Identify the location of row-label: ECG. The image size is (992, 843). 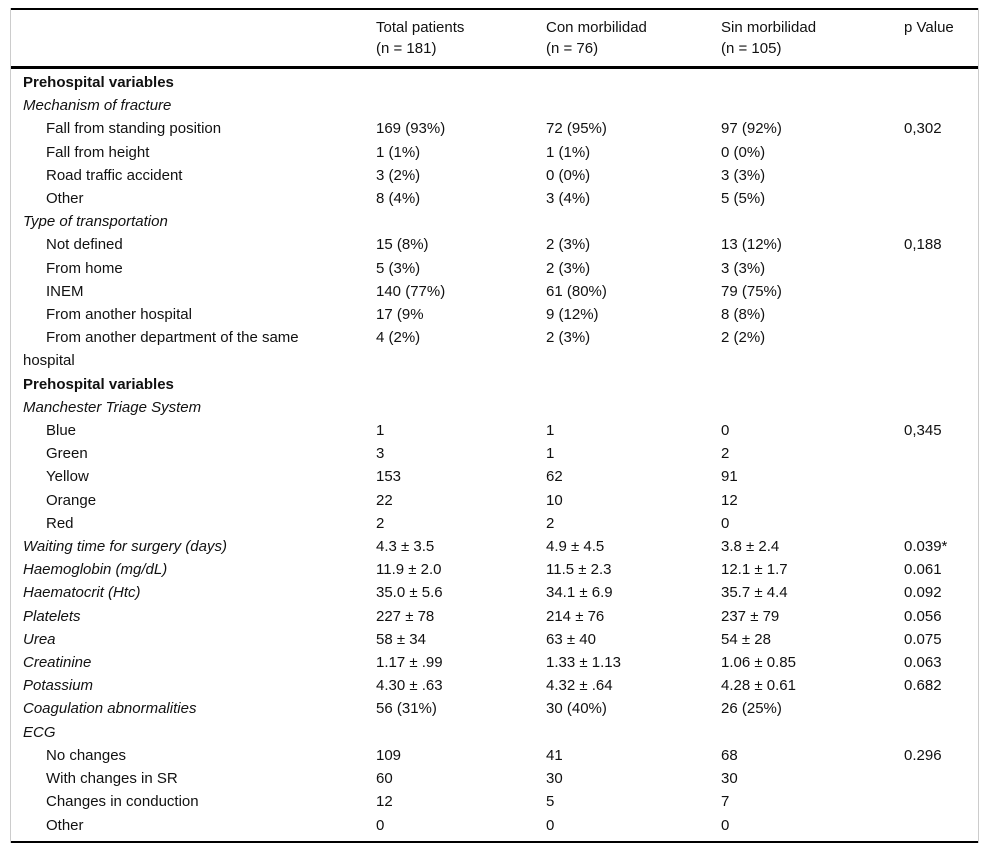
(39, 732).